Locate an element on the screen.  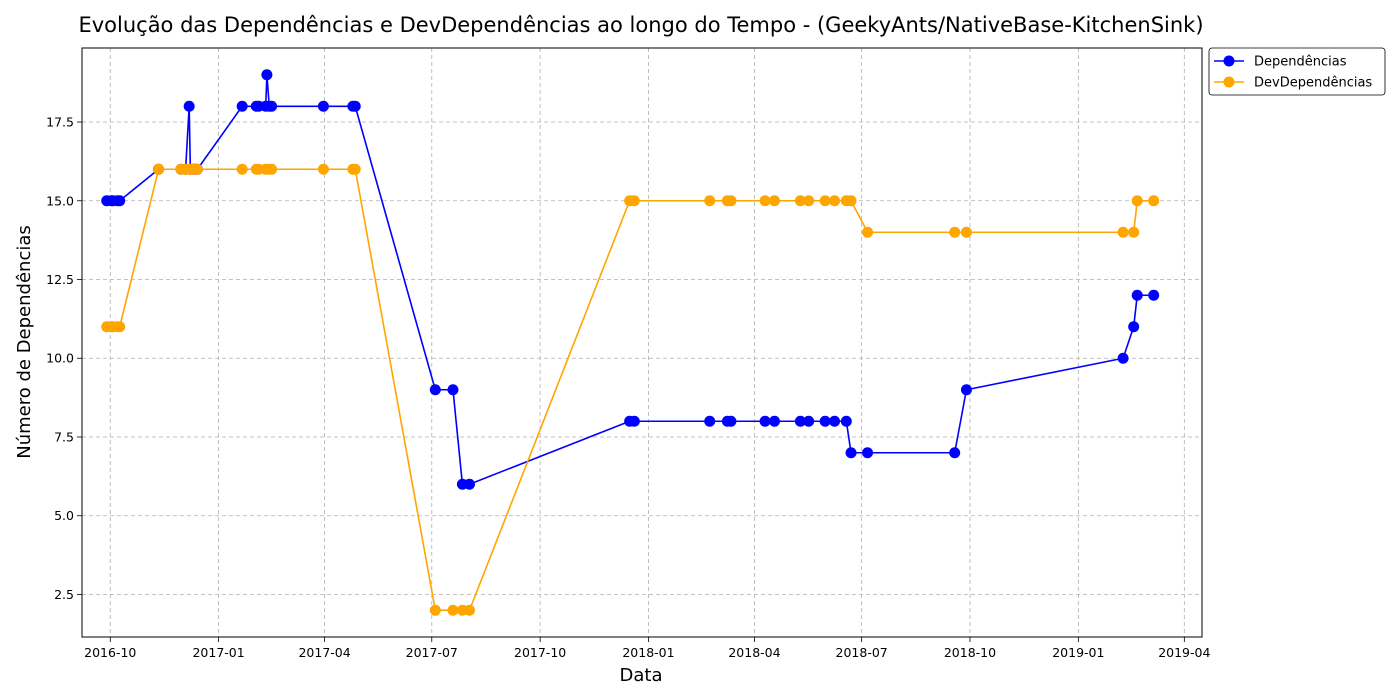
y-tick-label: 15.0 is located at coordinates (60, 200).